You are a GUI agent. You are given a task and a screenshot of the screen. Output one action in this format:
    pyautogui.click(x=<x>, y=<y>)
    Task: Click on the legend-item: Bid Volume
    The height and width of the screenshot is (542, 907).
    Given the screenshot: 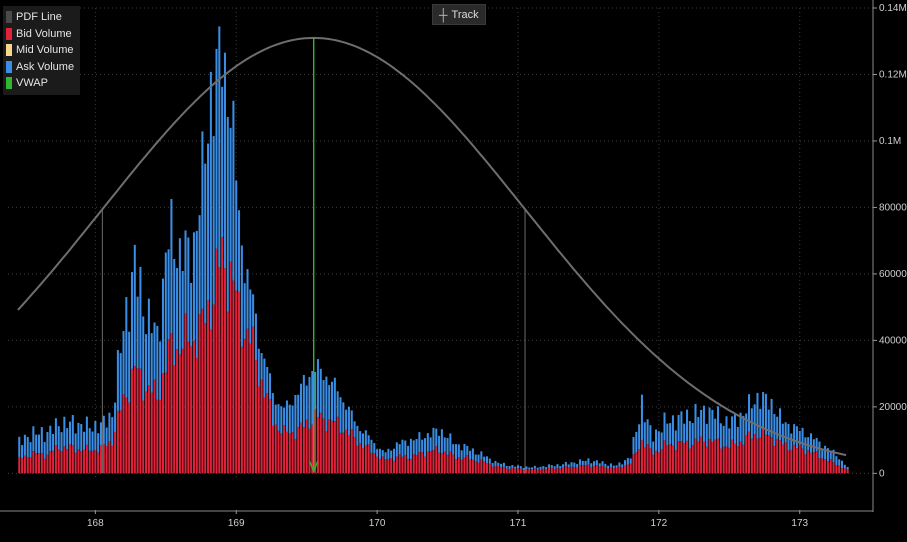 What is the action you would take?
    pyautogui.click(x=40, y=34)
    